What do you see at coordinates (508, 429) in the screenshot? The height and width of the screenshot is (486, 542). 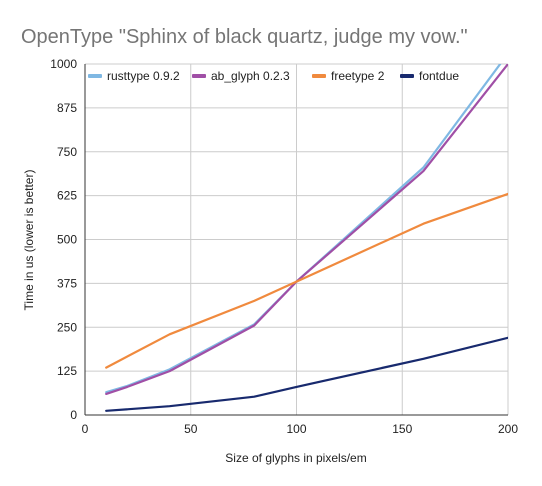 I see `x-tick-label: 200` at bounding box center [508, 429].